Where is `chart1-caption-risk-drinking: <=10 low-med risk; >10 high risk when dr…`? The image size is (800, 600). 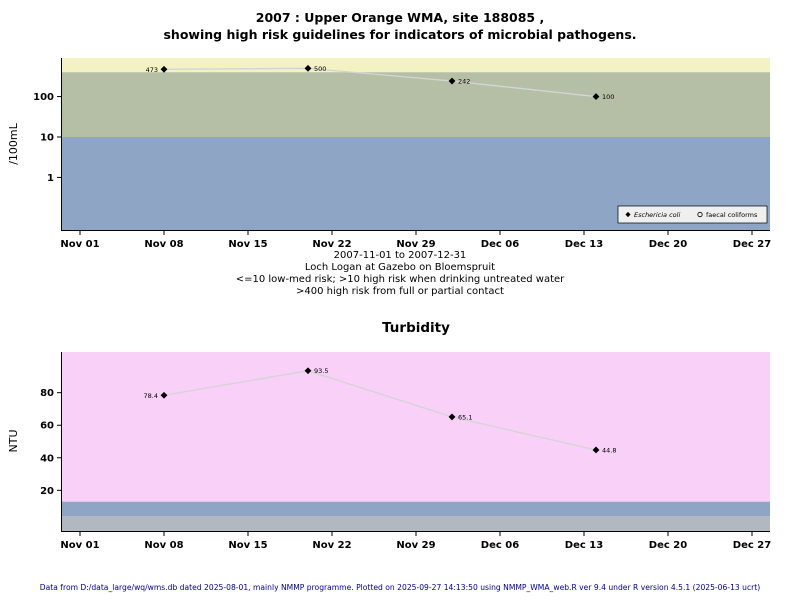 chart1-caption-risk-drinking: <=10 low-med risk; >10 high risk when dr… is located at coordinates (400, 279).